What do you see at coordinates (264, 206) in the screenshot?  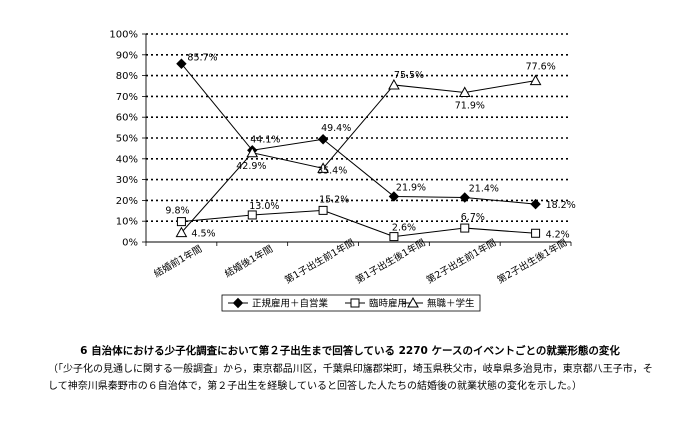 I see `data-label-temporary: 13.0%` at bounding box center [264, 206].